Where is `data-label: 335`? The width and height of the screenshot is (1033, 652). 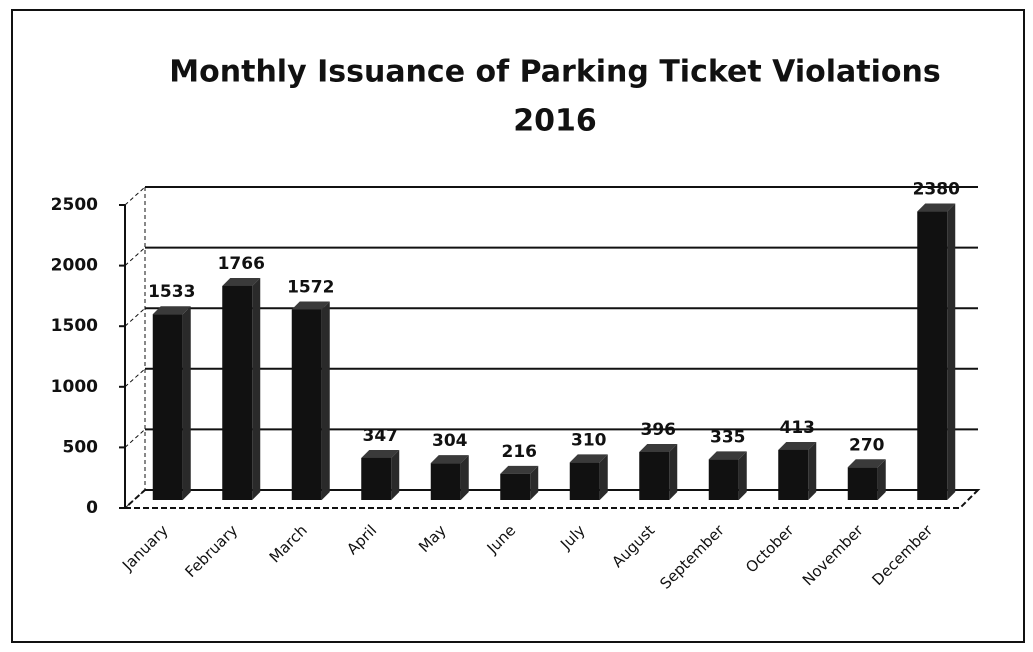 data-label: 335 is located at coordinates (728, 437).